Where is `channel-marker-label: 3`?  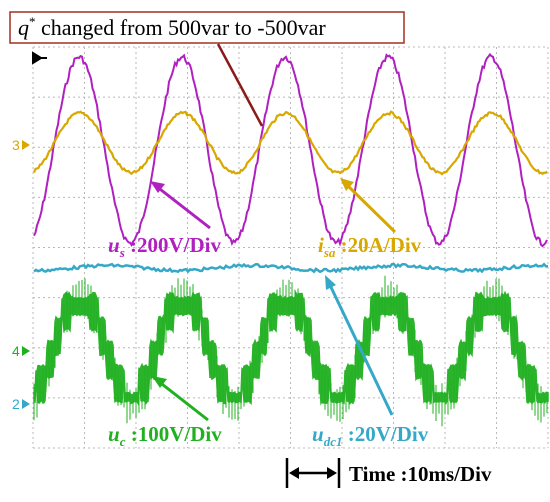
channel-marker-label: 3 is located at coordinates (16, 145).